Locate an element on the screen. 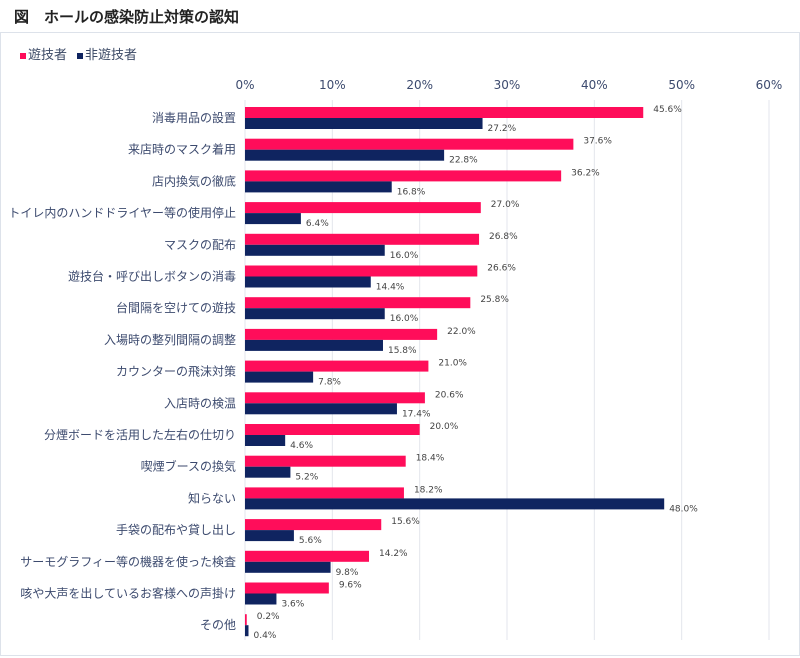  data-label: 14.2% is located at coordinates (393, 554).